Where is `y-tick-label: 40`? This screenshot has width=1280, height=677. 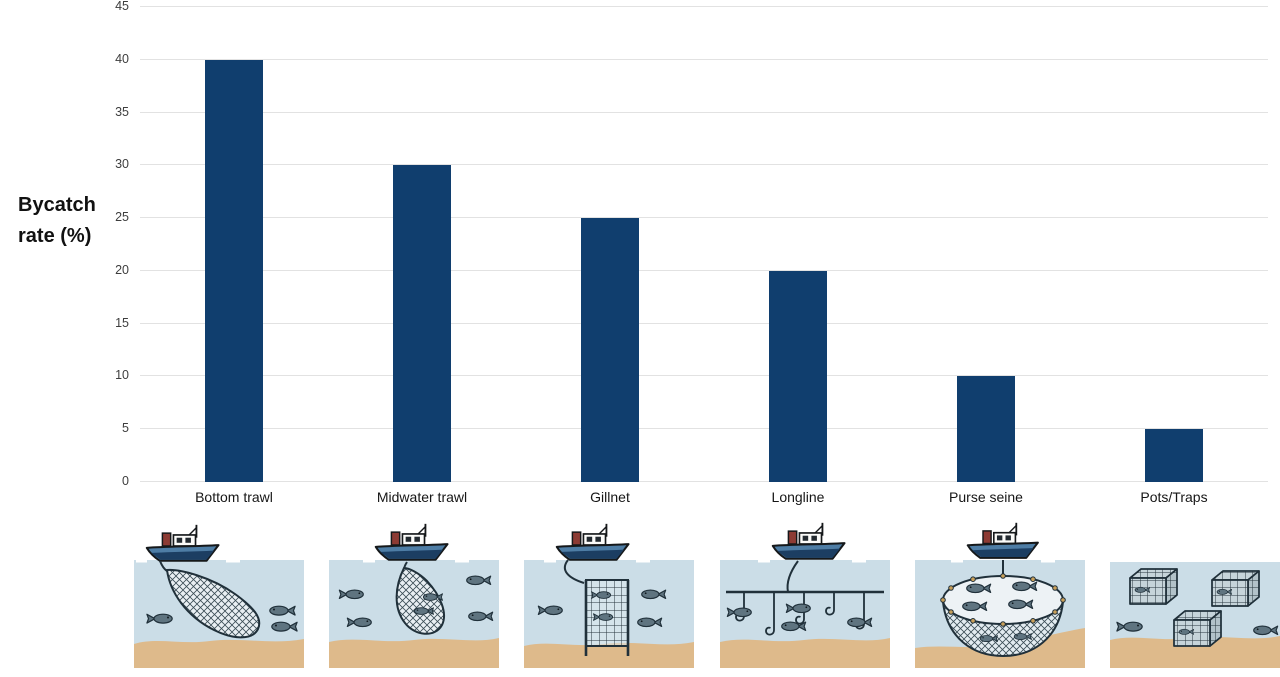 y-tick-label: 40 is located at coordinates (122, 58).